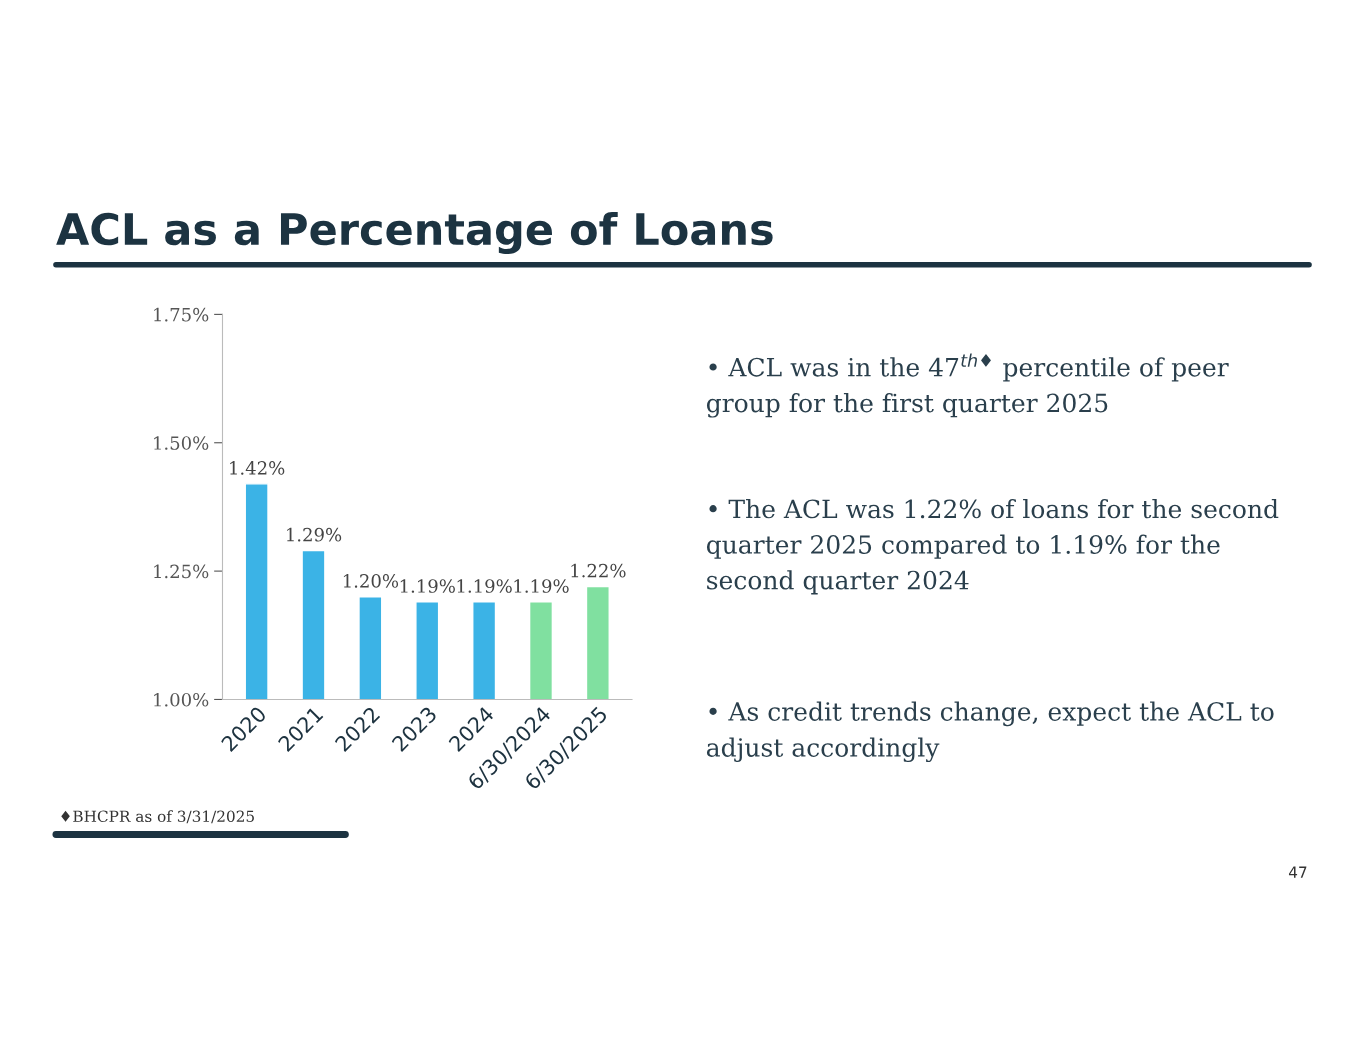  I want to click on y-tick-label: 1.00%, so click(181, 699).